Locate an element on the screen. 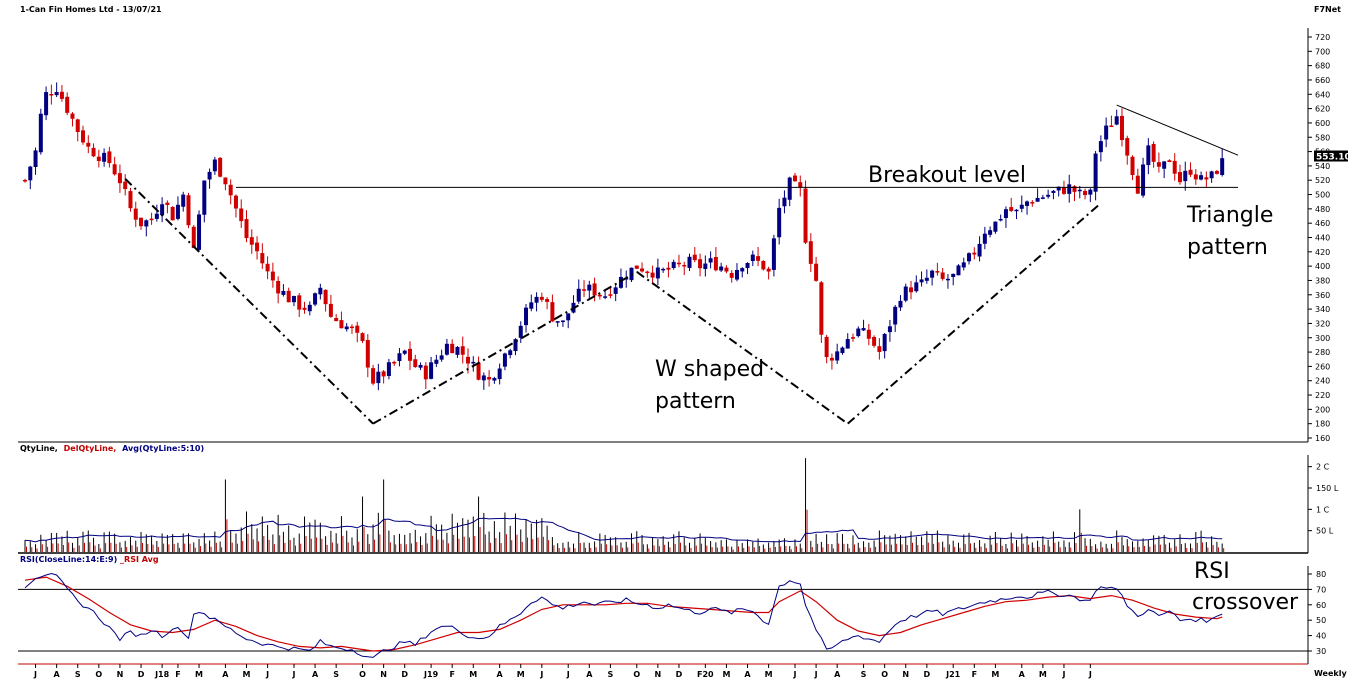 Image resolution: width=1366 pixels, height=692 pixels. time-tick-label: S is located at coordinates (336, 674).